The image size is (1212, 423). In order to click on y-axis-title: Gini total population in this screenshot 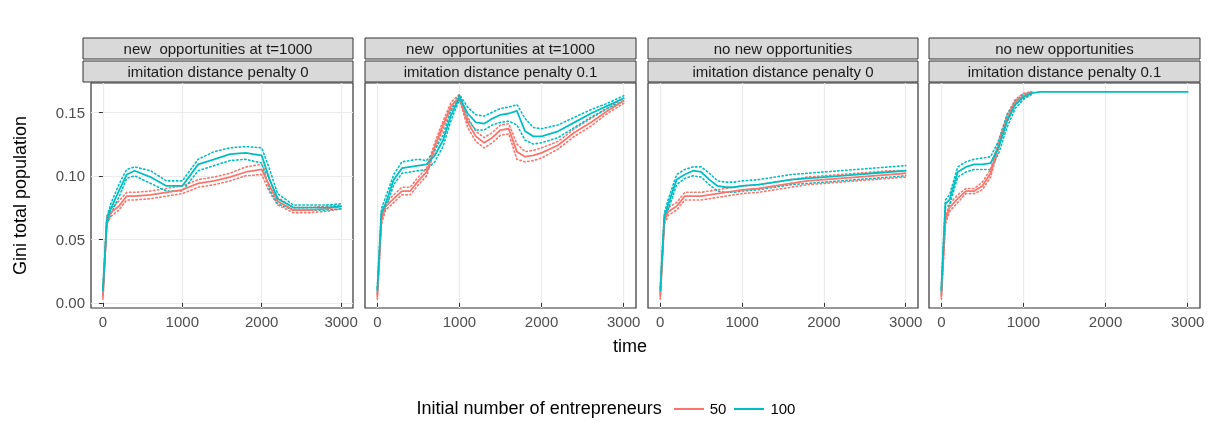, I will do `click(20, 195)`.